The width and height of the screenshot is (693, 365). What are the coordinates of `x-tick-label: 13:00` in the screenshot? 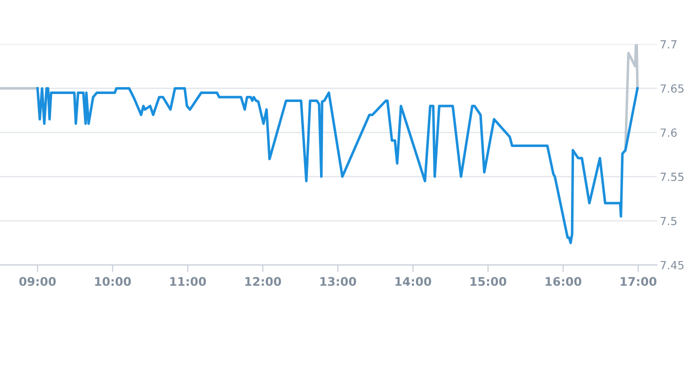 It's located at (338, 281).